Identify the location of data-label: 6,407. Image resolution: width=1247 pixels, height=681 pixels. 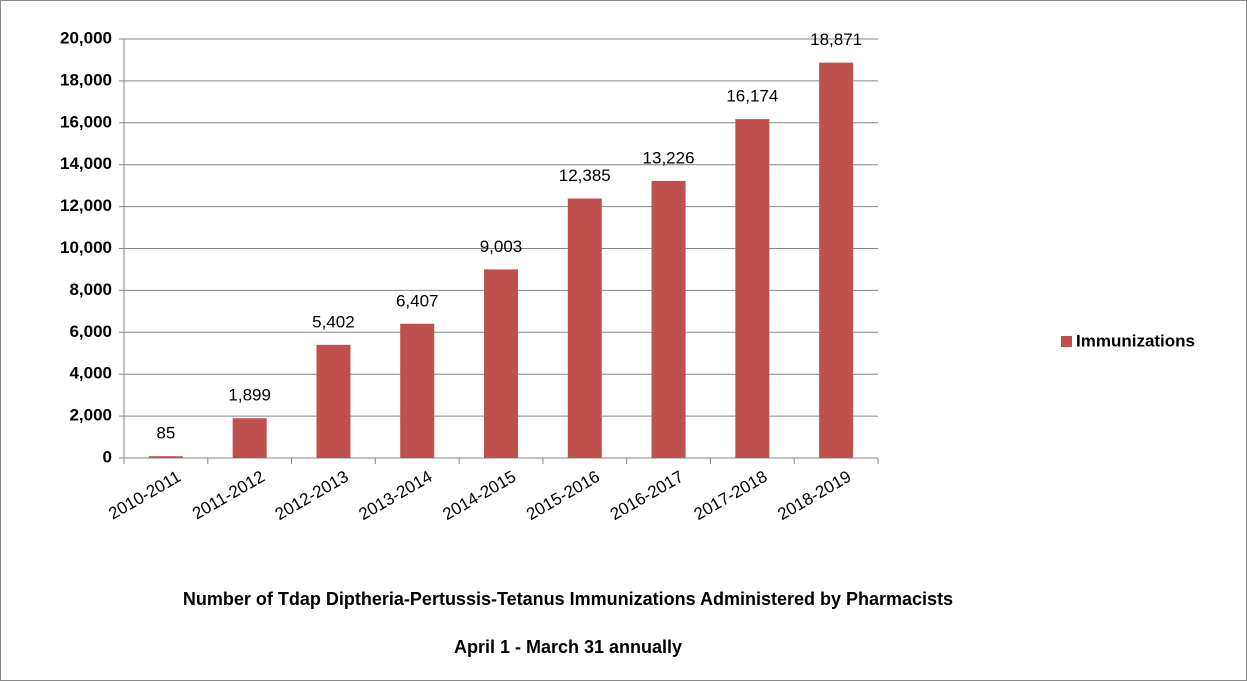
(417, 300).